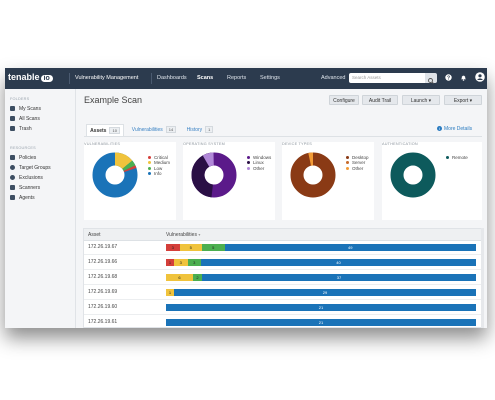 This screenshot has width=495, height=400. I want to click on vulnerability-bar: 1 3 3 40, so click(321, 262).